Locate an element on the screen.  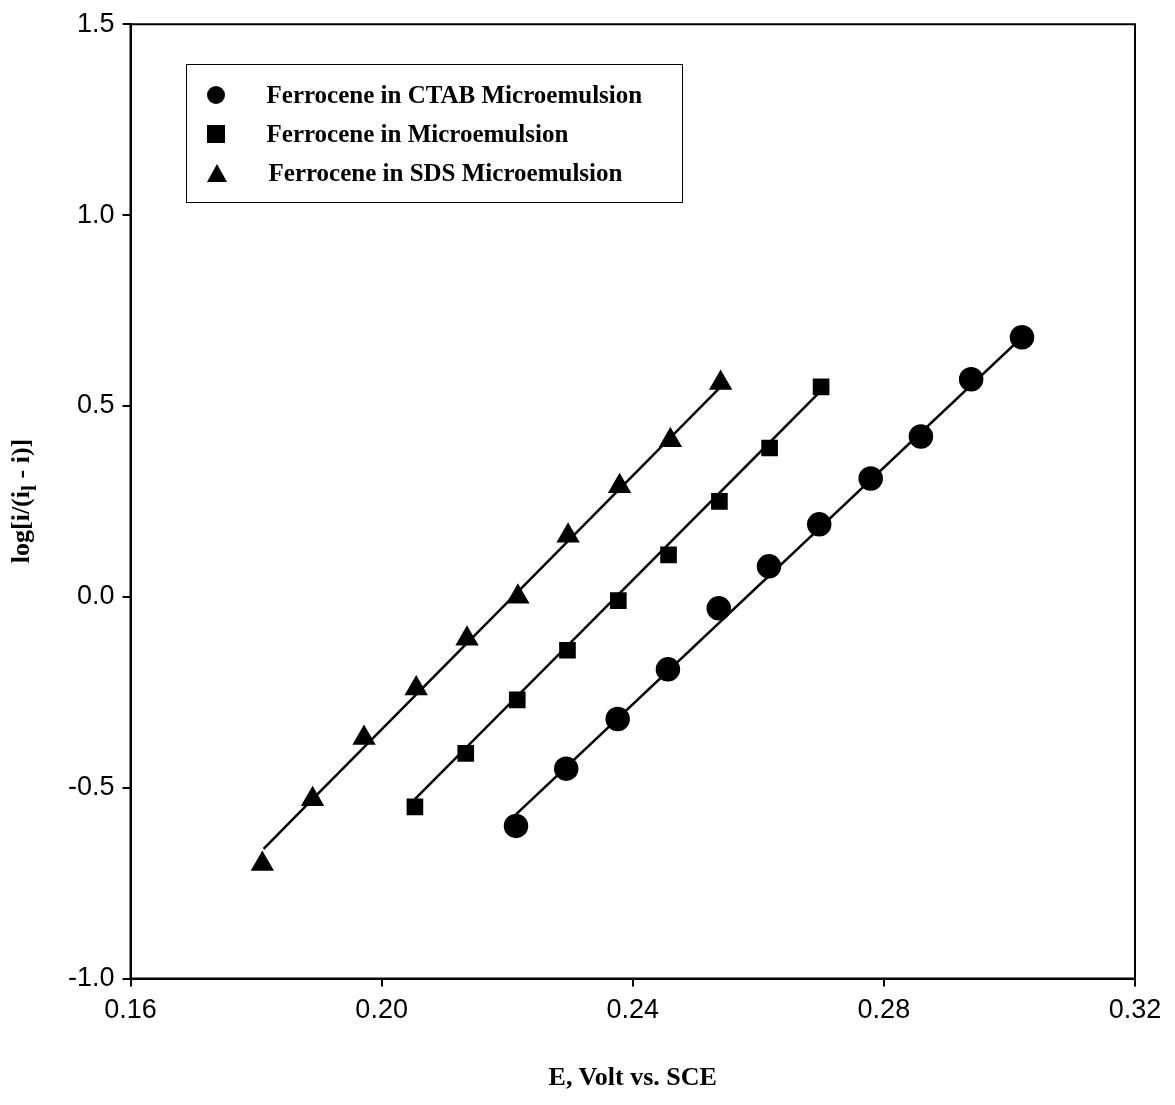
x-tick-label: 0.16 is located at coordinates (130, 1009).